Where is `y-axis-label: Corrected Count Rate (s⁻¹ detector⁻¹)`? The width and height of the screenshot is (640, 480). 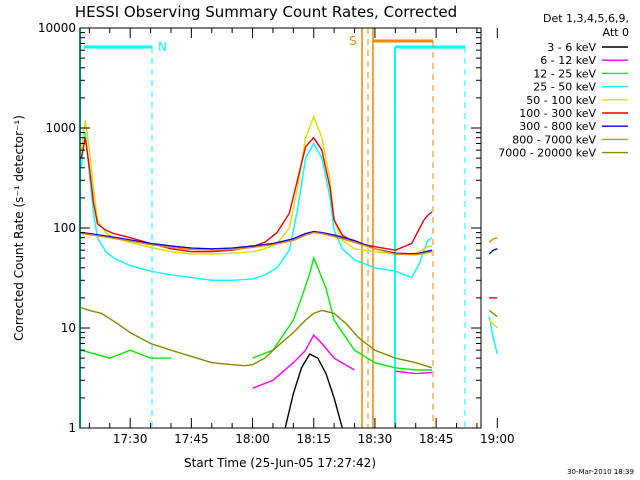 y-axis-label: Corrected Count Rate (s⁻¹ detector⁻¹) is located at coordinates (19, 228).